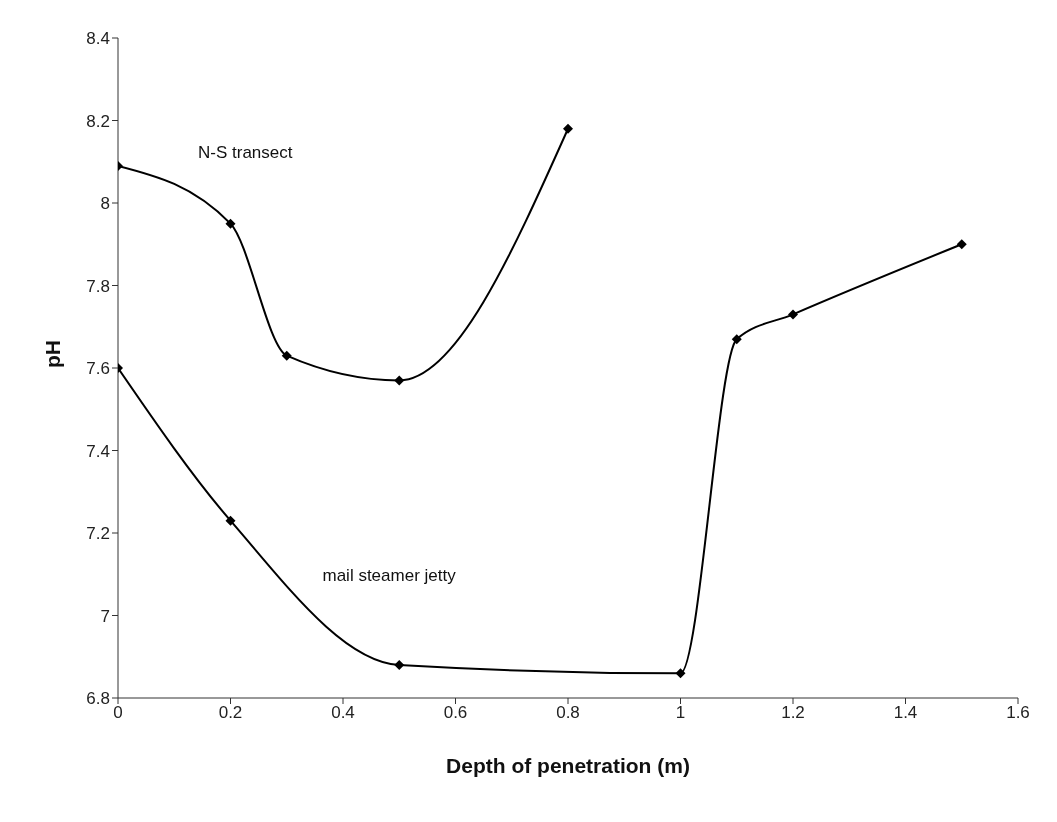 The height and width of the screenshot is (822, 1057). What do you see at coordinates (118, 713) in the screenshot?
I see `x-tick-label: 0` at bounding box center [118, 713].